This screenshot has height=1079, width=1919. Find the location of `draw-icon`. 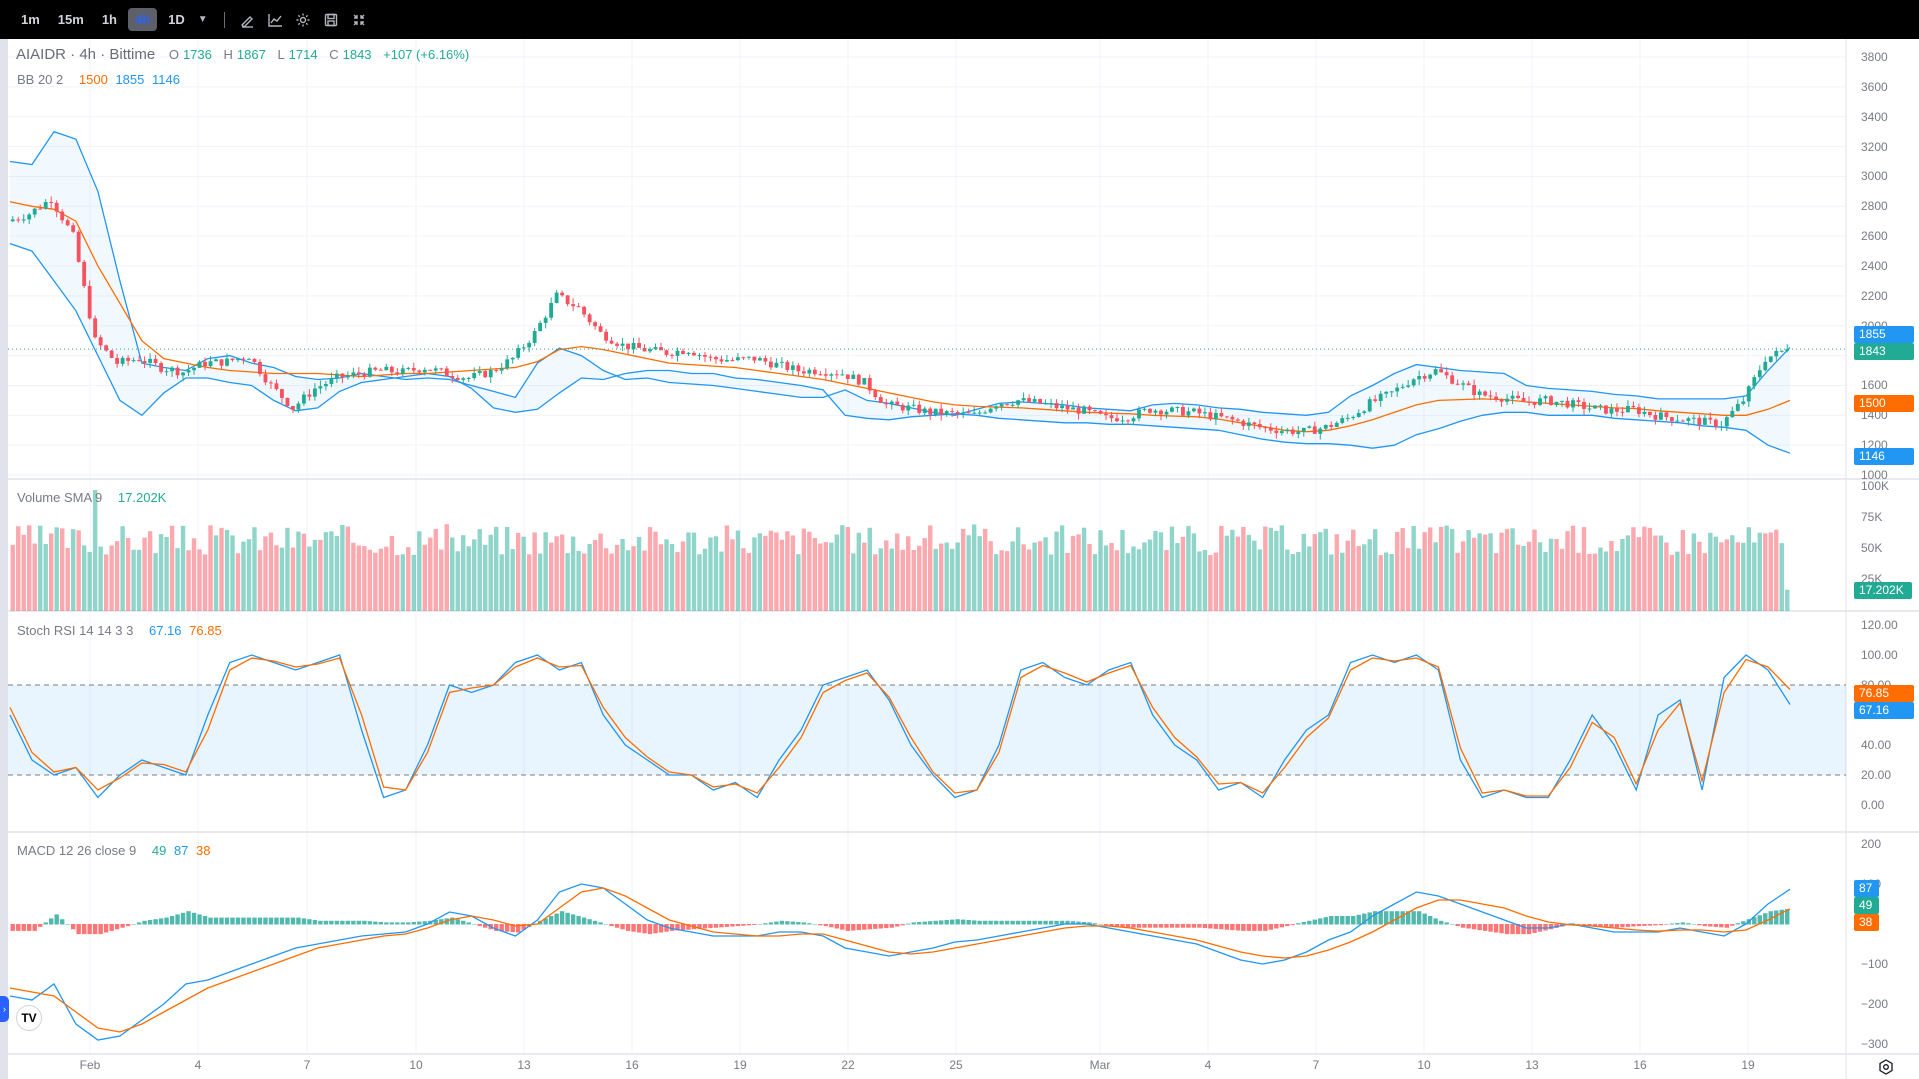

draw-icon is located at coordinates (247, 20).